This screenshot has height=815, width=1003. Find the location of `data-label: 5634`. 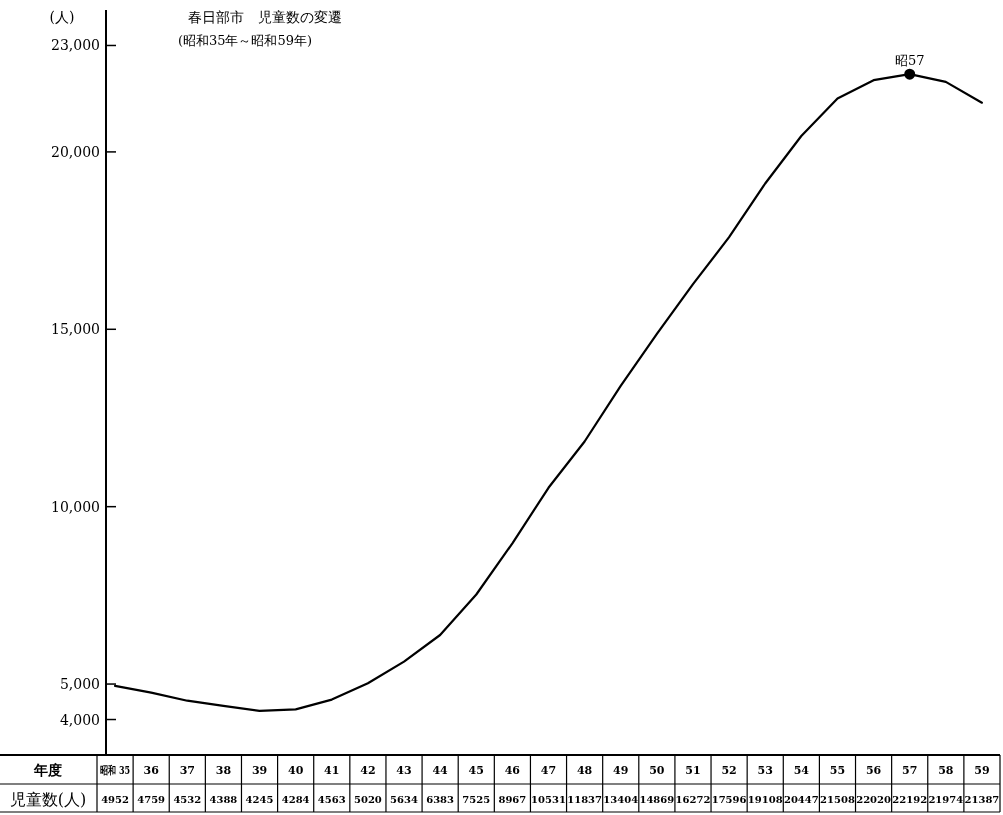

data-label: 5634 is located at coordinates (404, 799).